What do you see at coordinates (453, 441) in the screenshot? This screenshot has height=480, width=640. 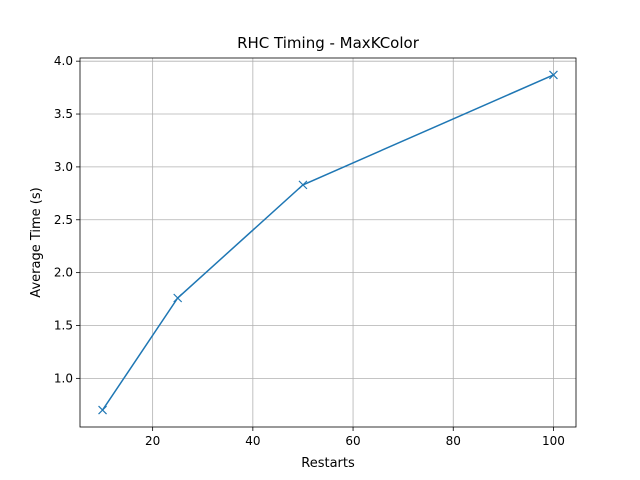 I see `x-tick-label: 80` at bounding box center [453, 441].